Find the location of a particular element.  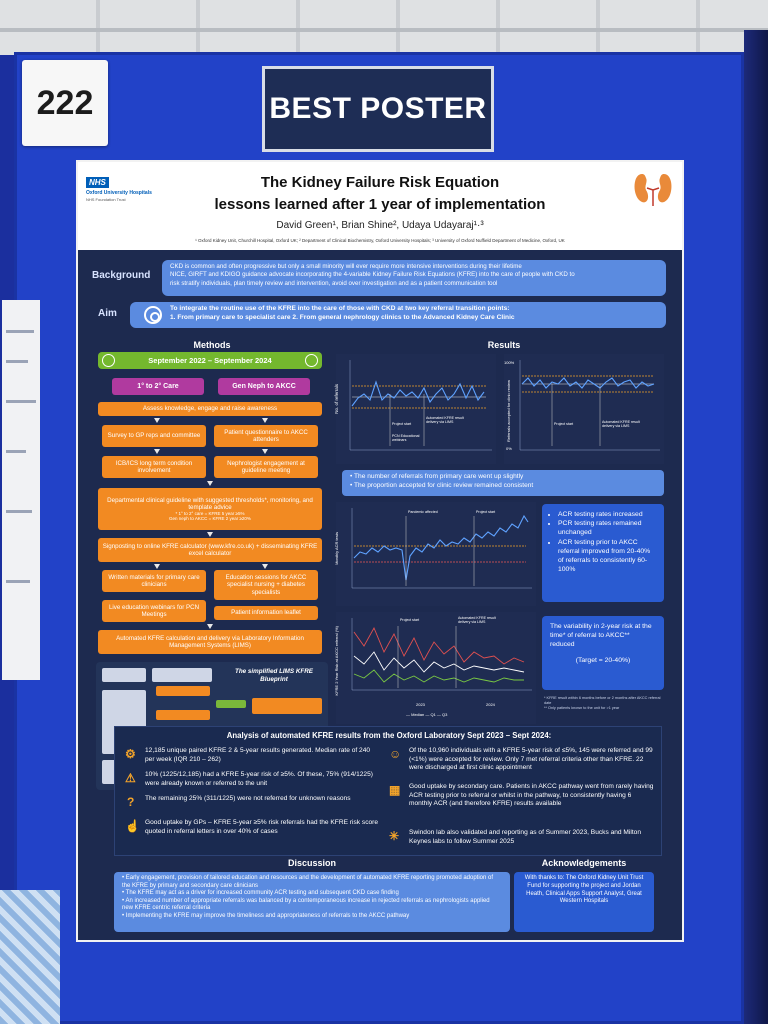

kfre-risk-chart-svg is located at coordinates (441, 654).